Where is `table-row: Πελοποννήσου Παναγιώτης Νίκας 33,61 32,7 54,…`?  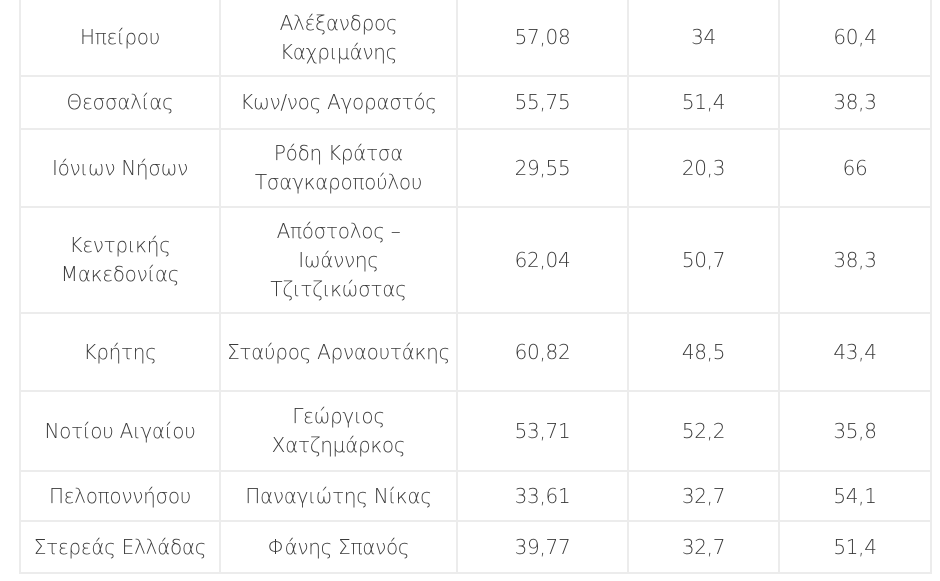
table-row: Πελοποννήσου Παναγιώτης Νίκας 33,61 32,7 54,… is located at coordinates (475, 496).